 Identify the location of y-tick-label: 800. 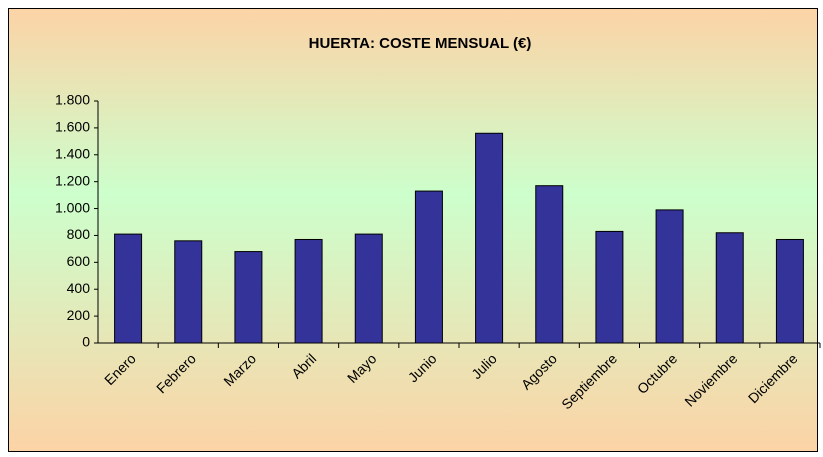
(79, 234).